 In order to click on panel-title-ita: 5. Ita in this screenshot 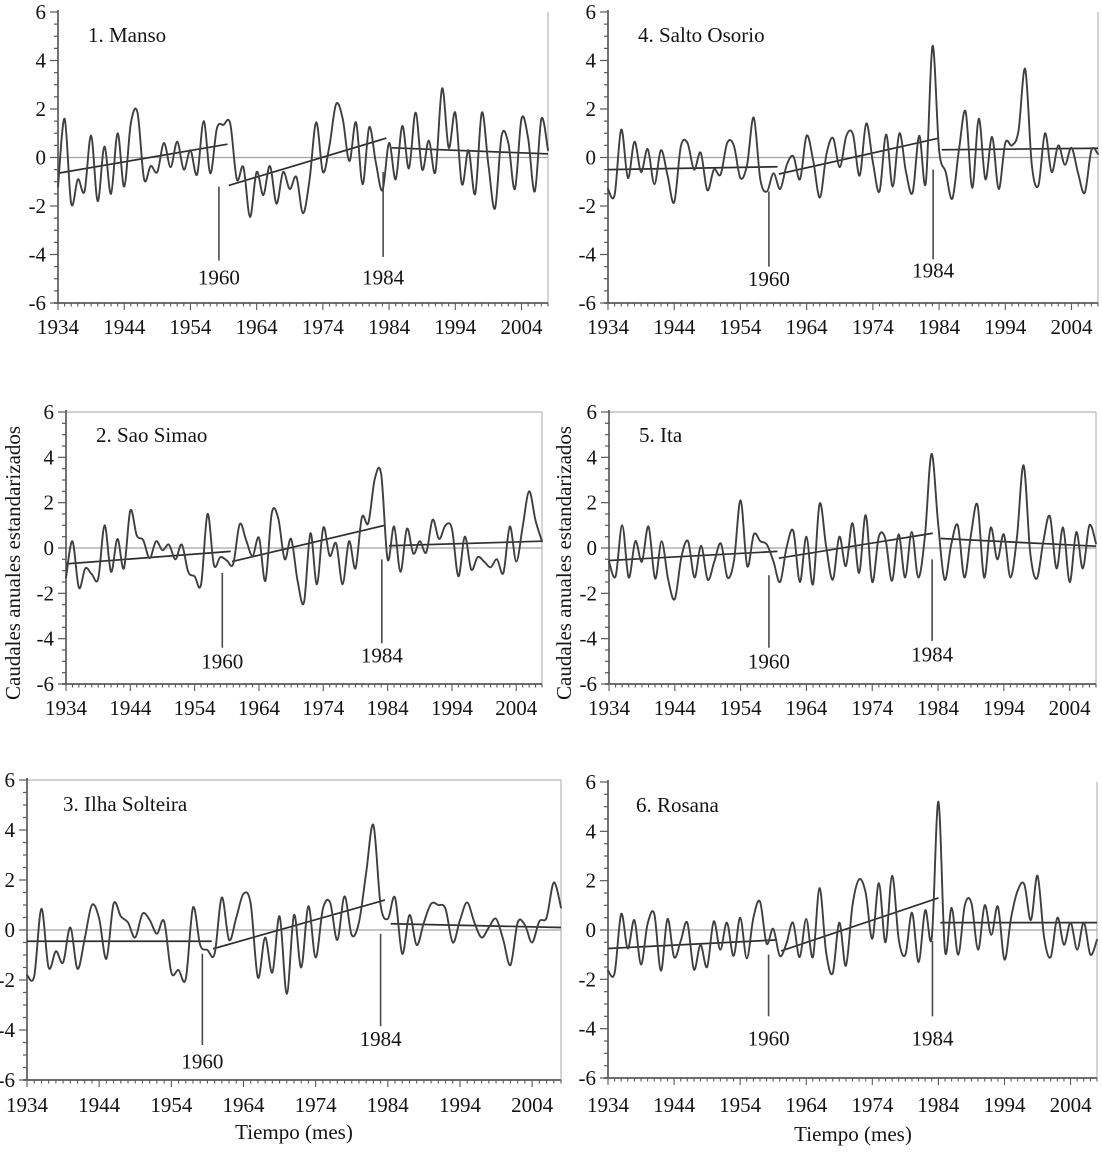, I will do `click(661, 435)`.